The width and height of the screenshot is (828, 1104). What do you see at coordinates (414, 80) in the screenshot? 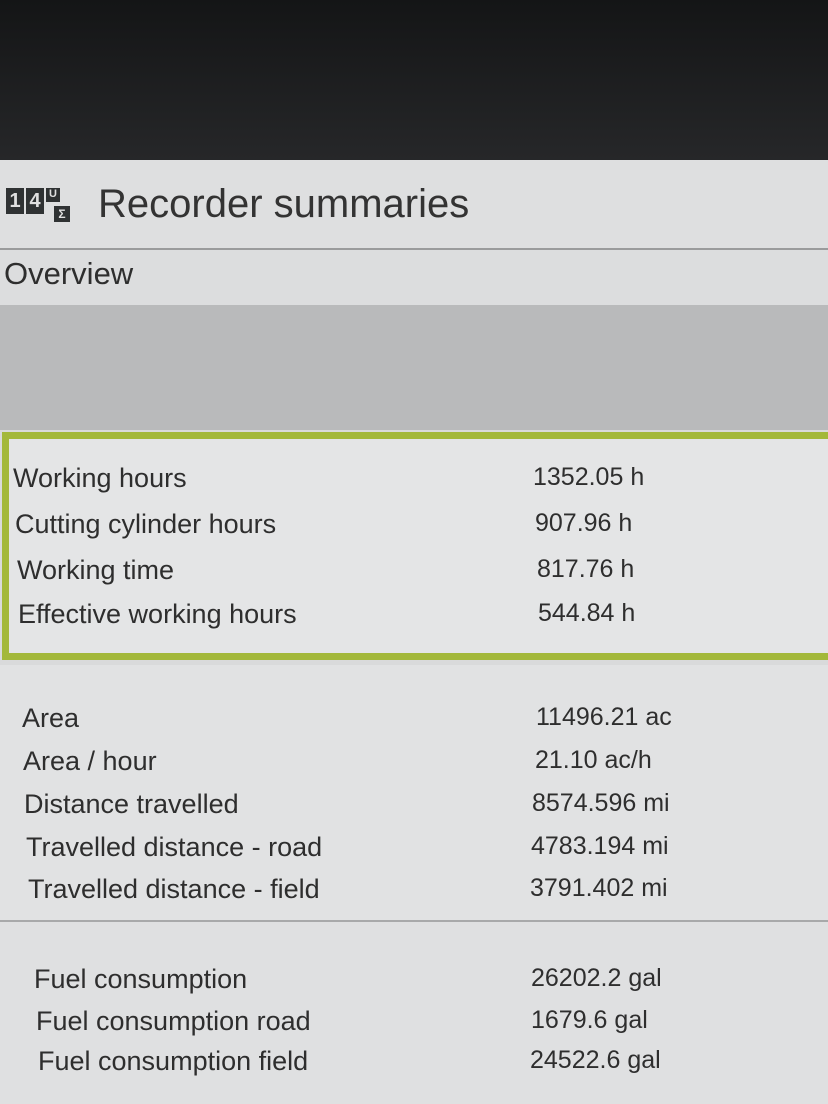
I see `screen-bezel` at bounding box center [414, 80].